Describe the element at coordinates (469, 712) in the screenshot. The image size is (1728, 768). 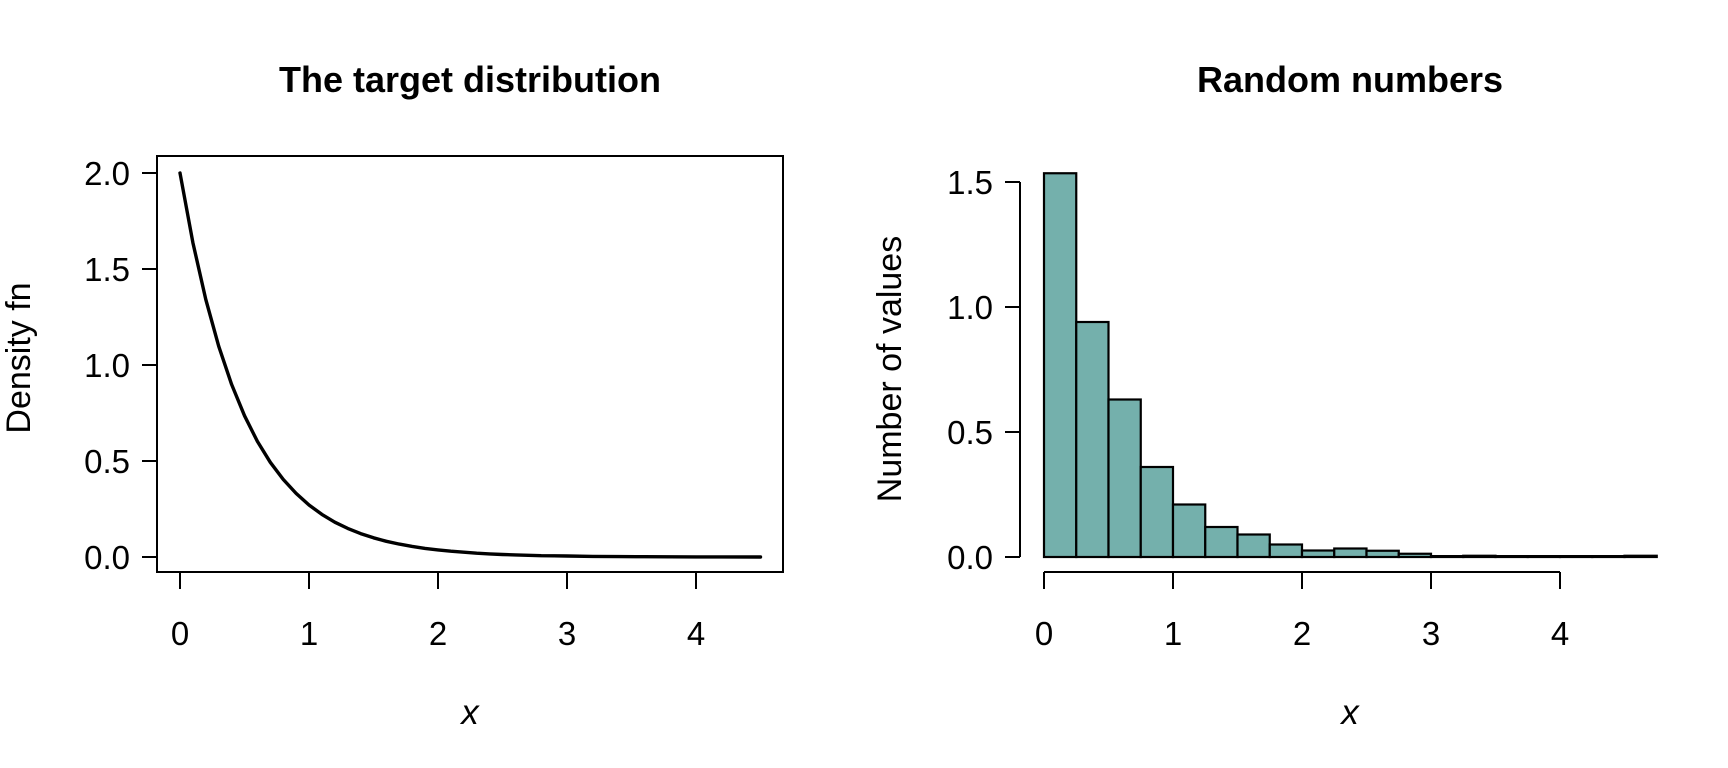
I see `left-x-axis-title: x` at that location.